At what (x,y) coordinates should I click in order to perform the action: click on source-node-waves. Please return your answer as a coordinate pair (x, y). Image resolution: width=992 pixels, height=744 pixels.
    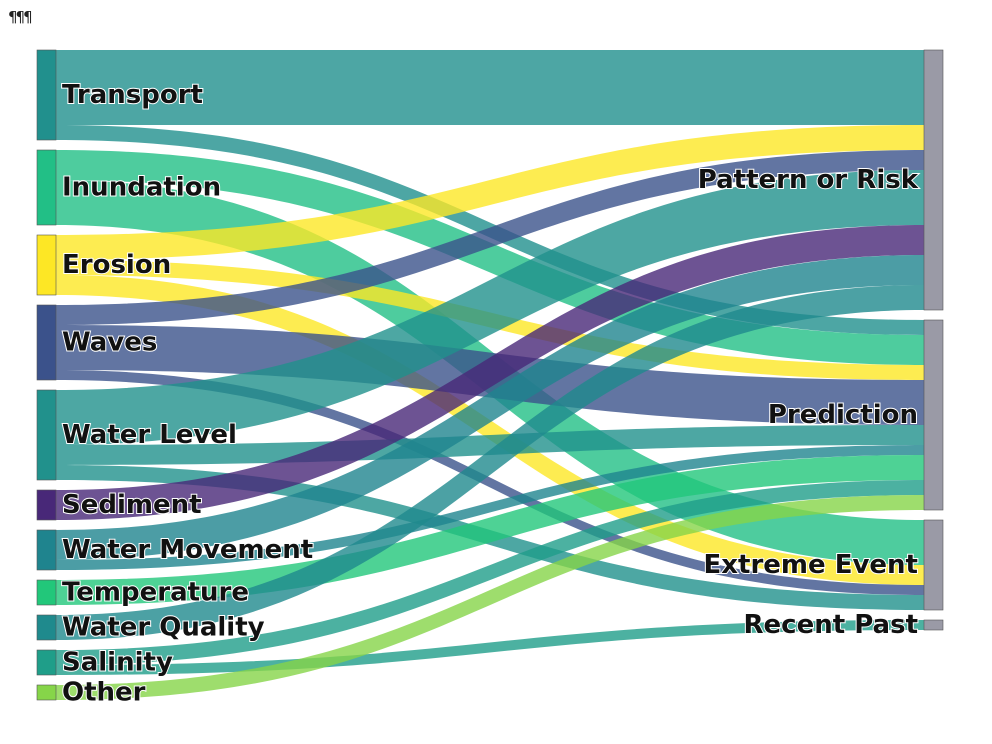
    Looking at the image, I should click on (46, 342).